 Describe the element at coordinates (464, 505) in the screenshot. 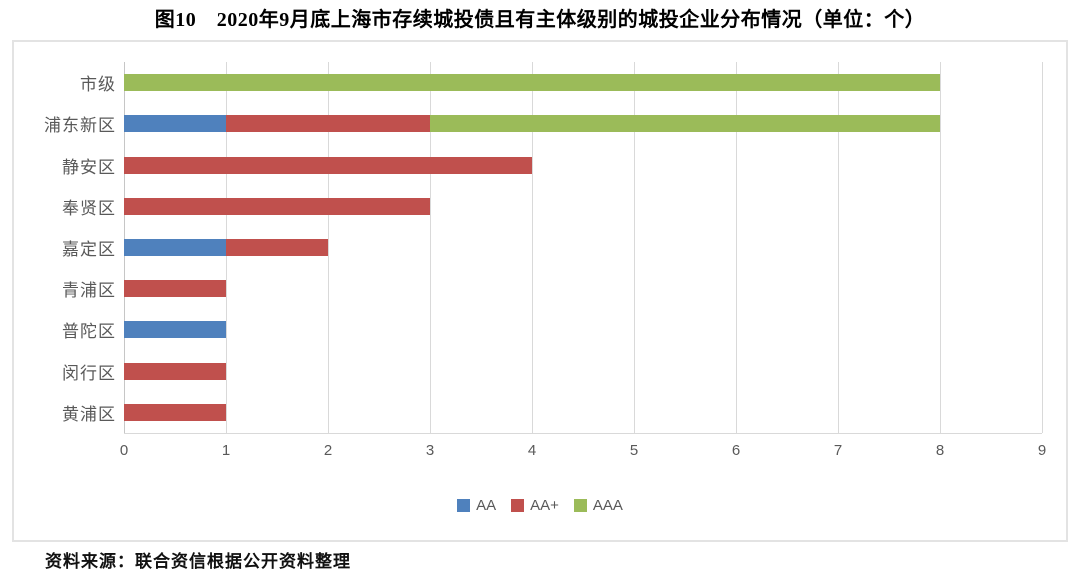

I see `legend-swatch-aa` at that location.